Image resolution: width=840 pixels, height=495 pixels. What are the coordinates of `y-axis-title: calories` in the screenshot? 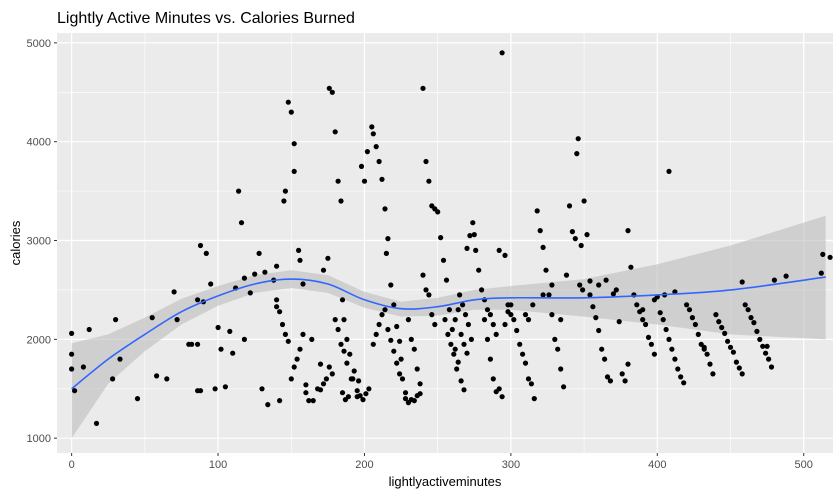 It's located at (15, 242).